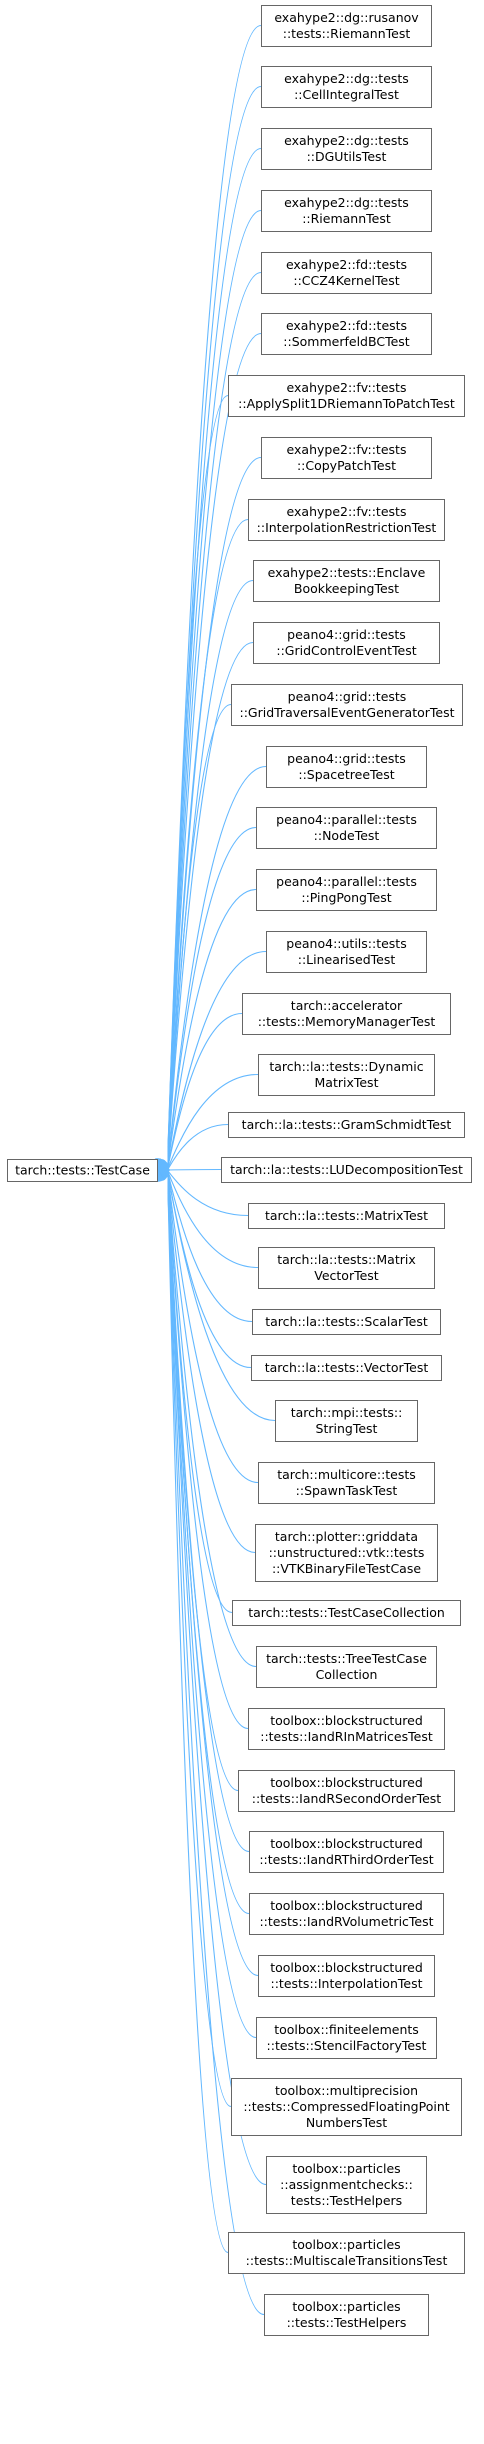 The height and width of the screenshot is (2444, 484). What do you see at coordinates (346, 211) in the screenshot?
I see `derived-class-node: exahype2::dg::tests::RiemannTest` at bounding box center [346, 211].